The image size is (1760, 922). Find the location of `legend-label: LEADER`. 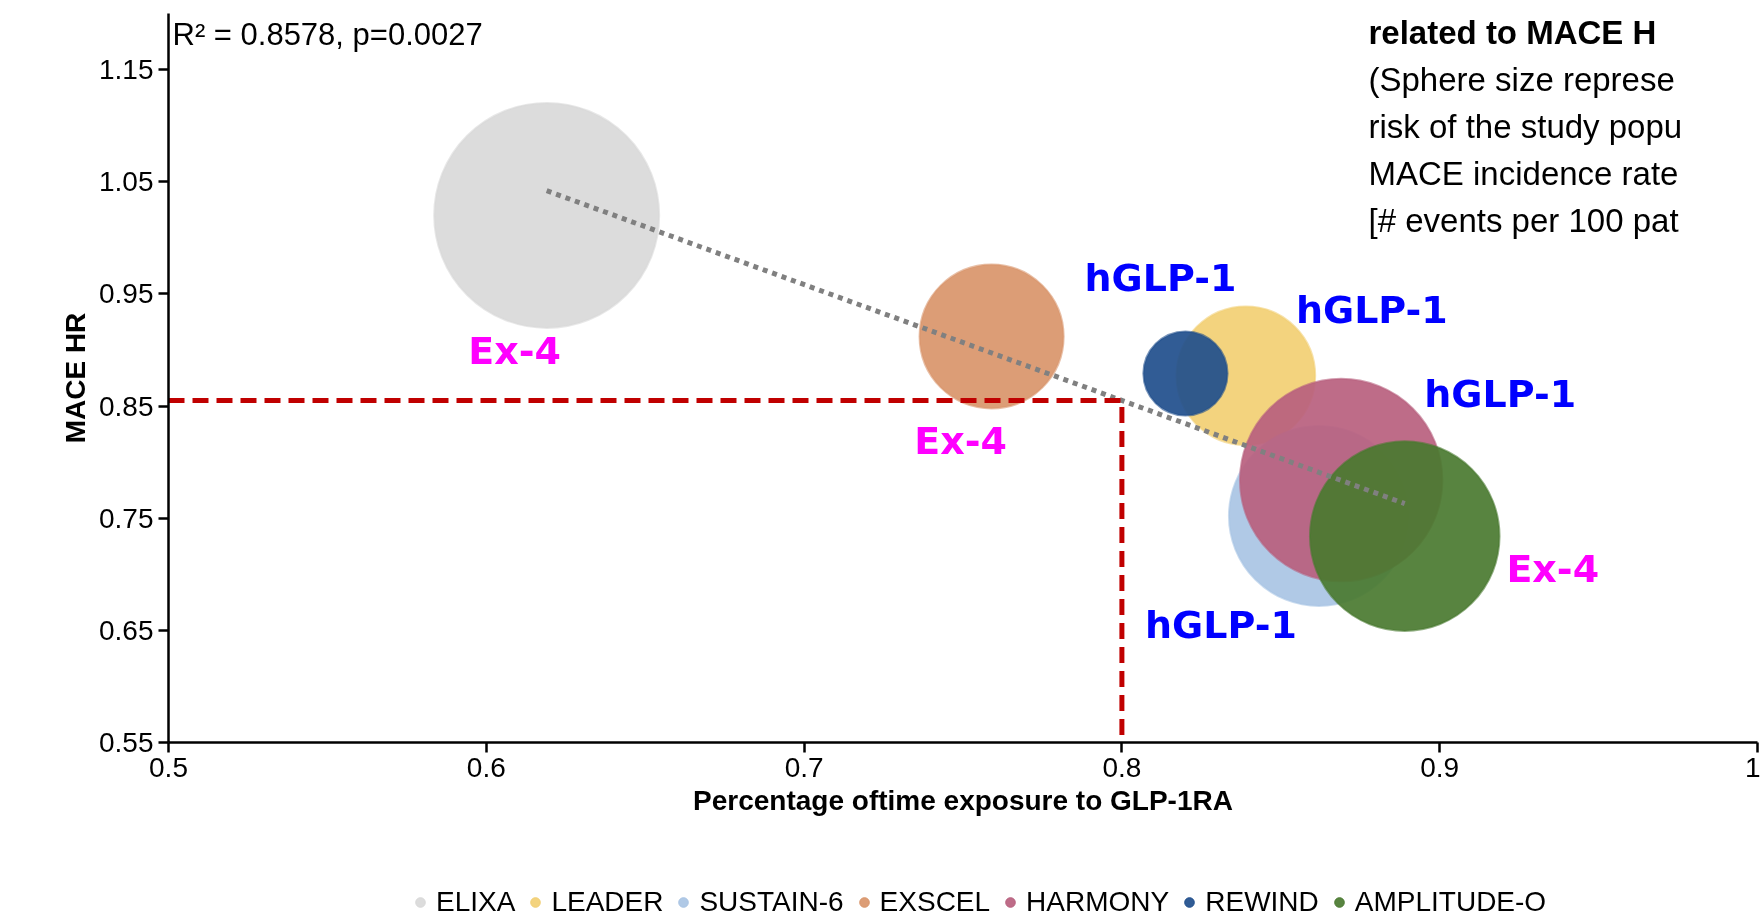

legend-label: LEADER is located at coordinates (607, 902).